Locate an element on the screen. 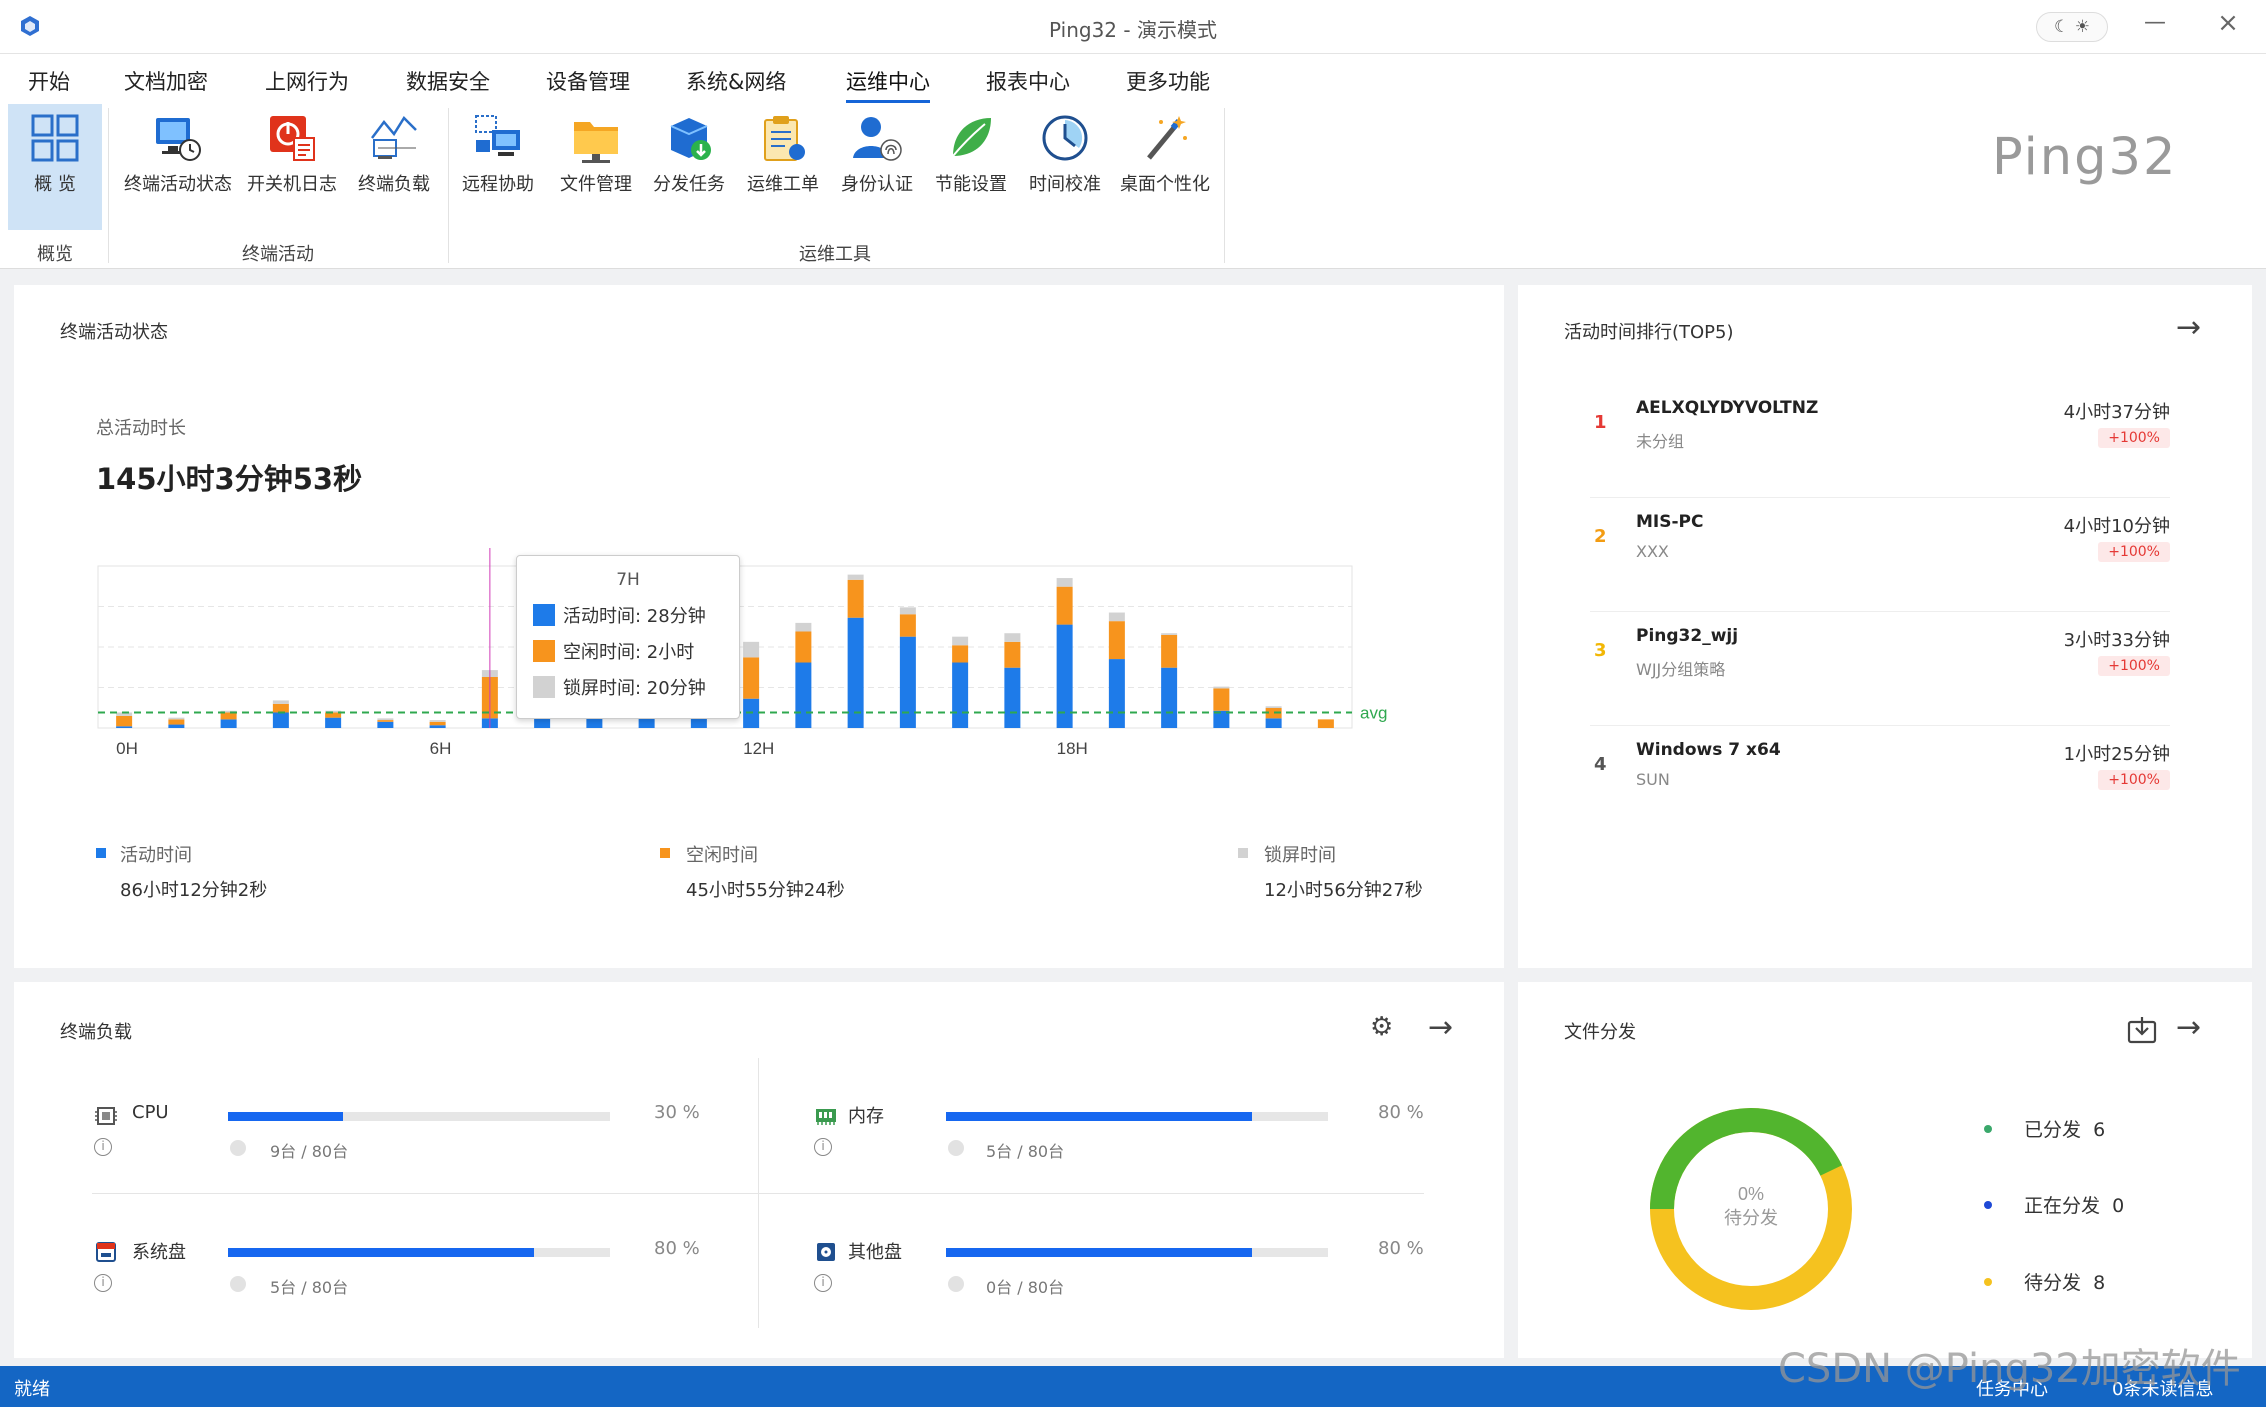 The width and height of the screenshot is (2266, 1407). load-name: CPU is located at coordinates (150, 1112).